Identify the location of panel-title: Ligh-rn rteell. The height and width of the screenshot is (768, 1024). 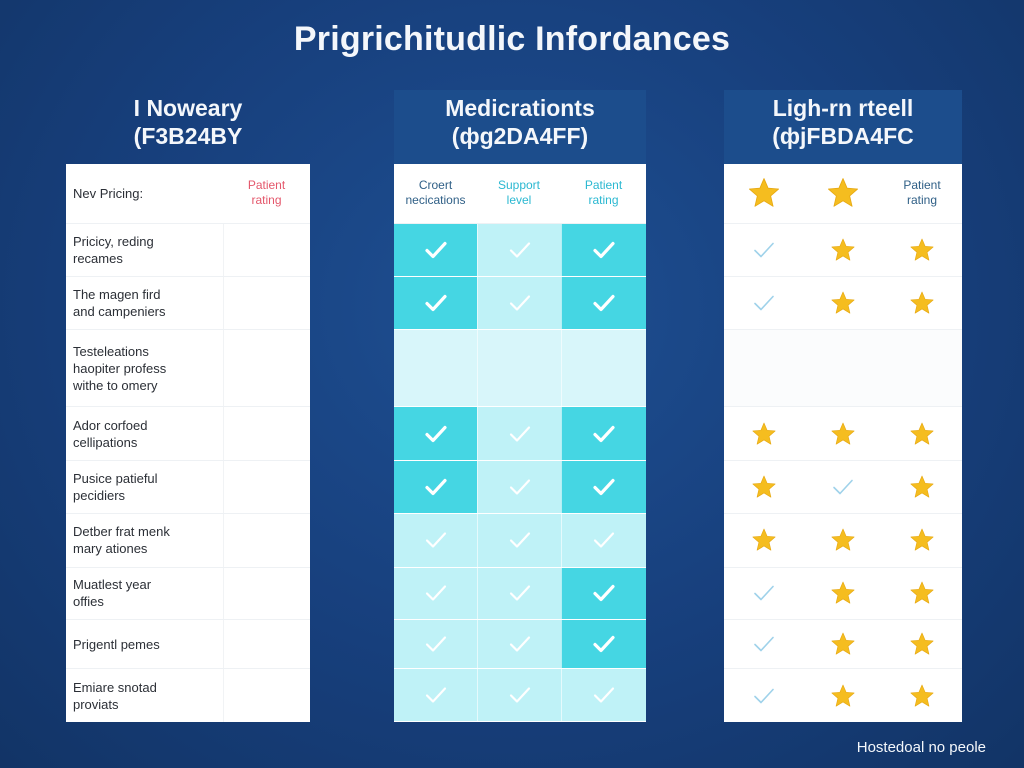
(843, 108).